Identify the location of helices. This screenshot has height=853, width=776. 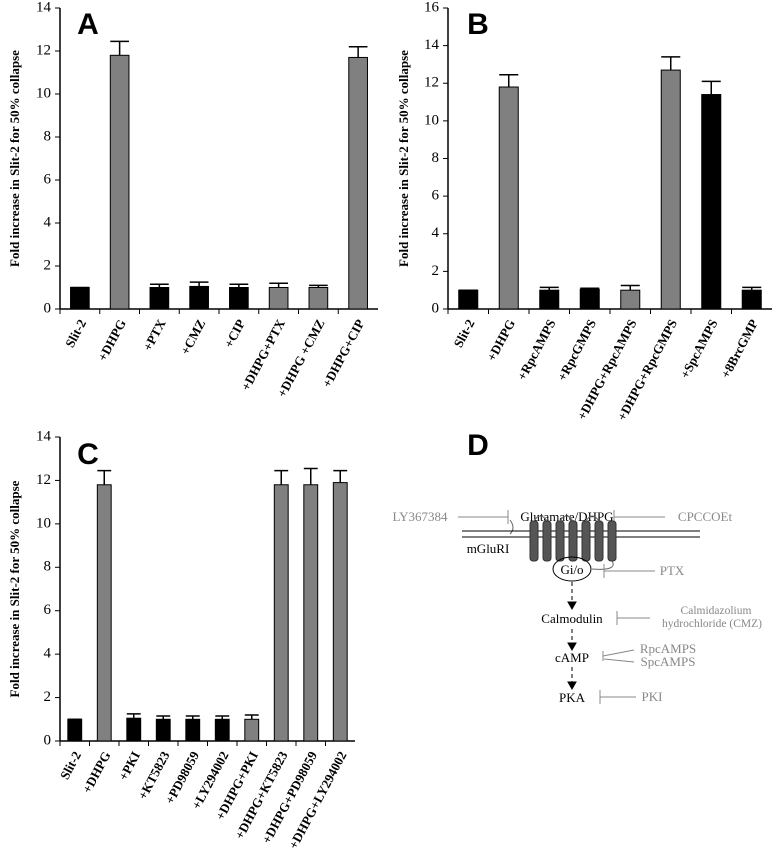
(573, 541).